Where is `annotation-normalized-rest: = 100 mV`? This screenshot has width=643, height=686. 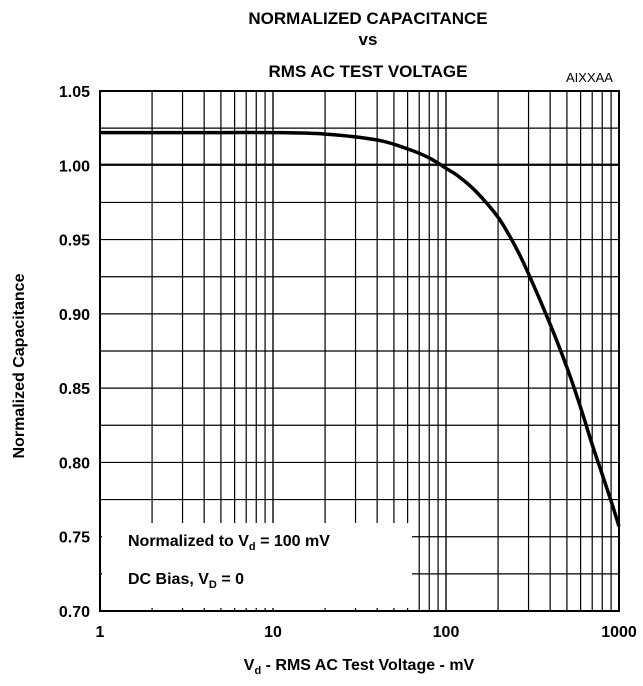
annotation-normalized-rest: = 100 mV is located at coordinates (293, 541).